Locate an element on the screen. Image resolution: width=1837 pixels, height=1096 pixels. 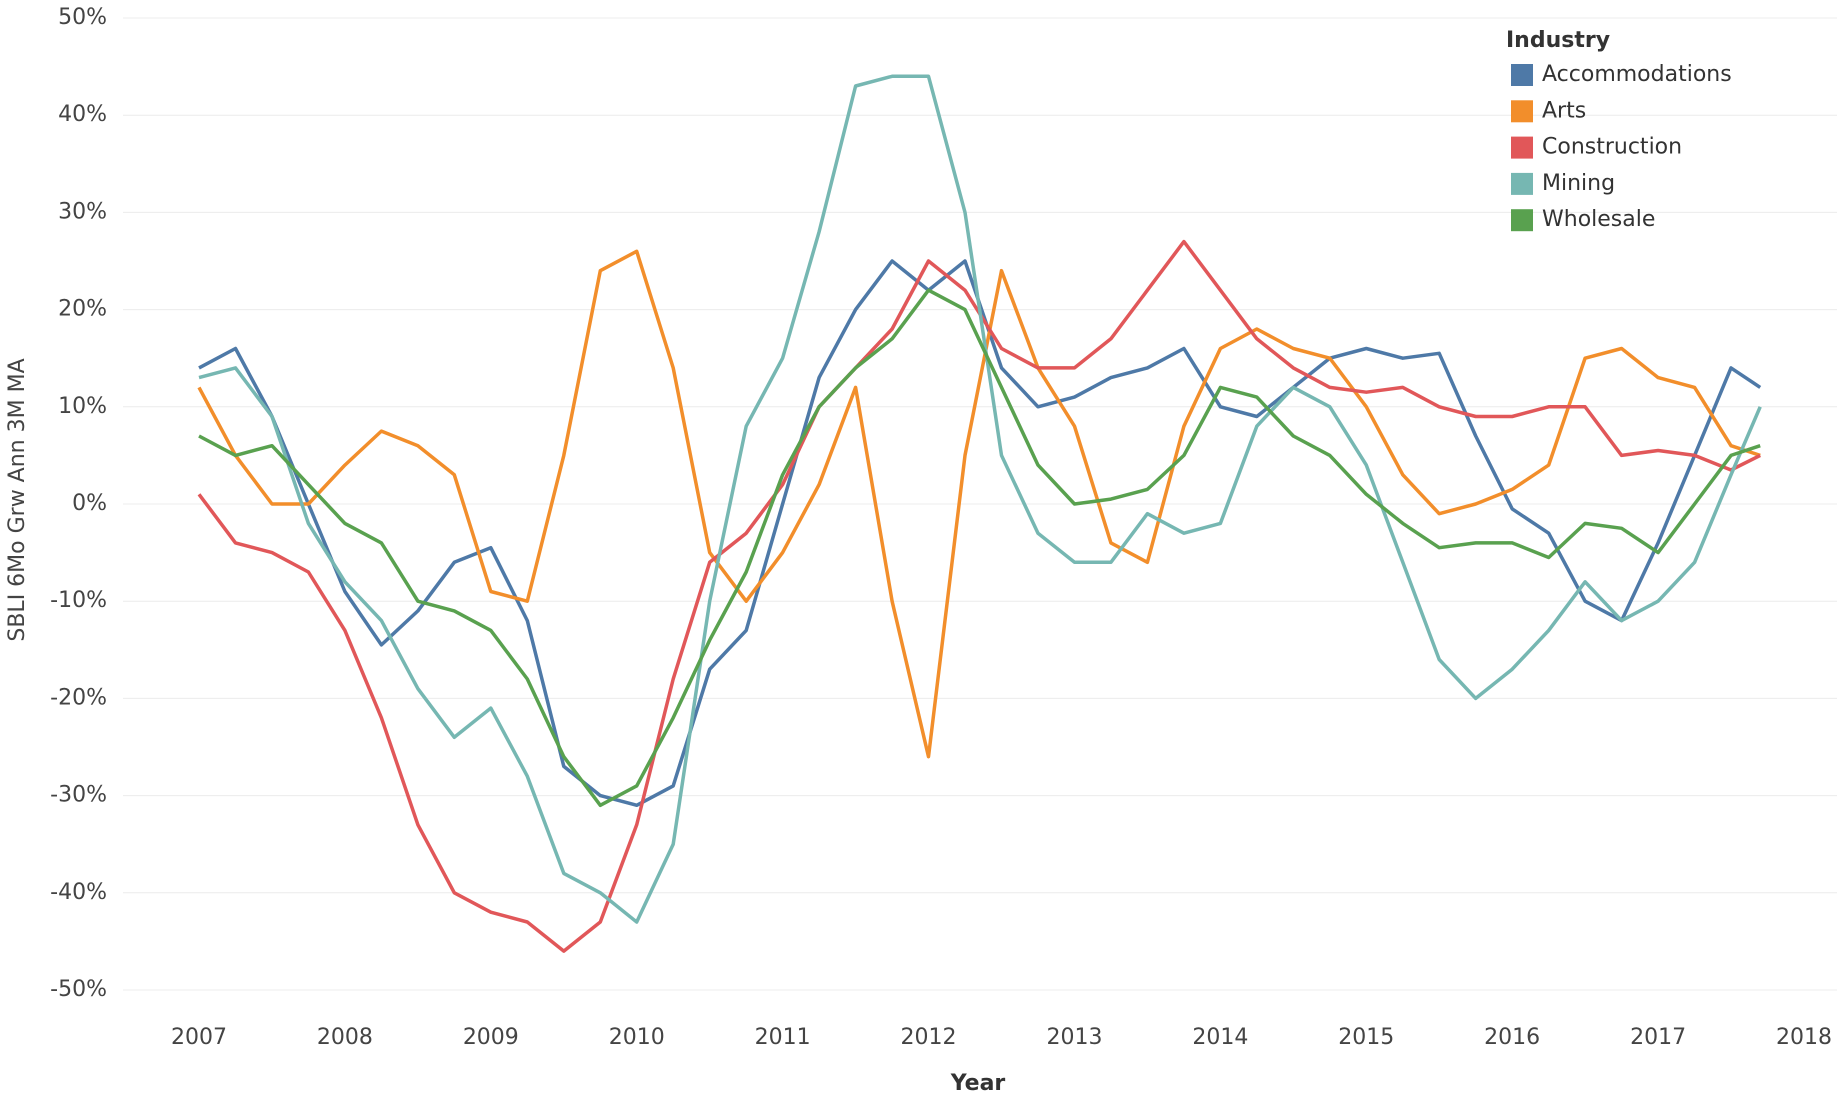
x-tick-label: 2017 is located at coordinates (1658, 1037).